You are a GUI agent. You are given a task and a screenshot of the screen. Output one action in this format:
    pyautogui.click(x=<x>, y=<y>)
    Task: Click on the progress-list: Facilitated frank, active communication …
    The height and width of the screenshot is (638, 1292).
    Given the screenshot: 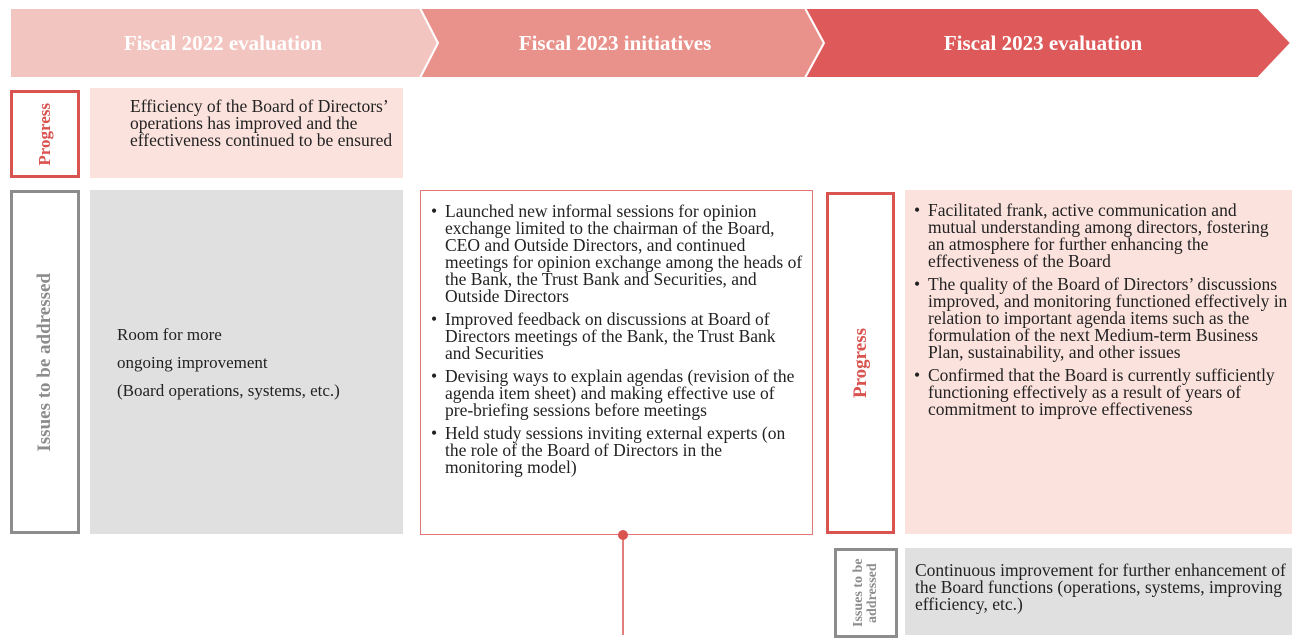 What is the action you would take?
    pyautogui.click(x=1101, y=309)
    